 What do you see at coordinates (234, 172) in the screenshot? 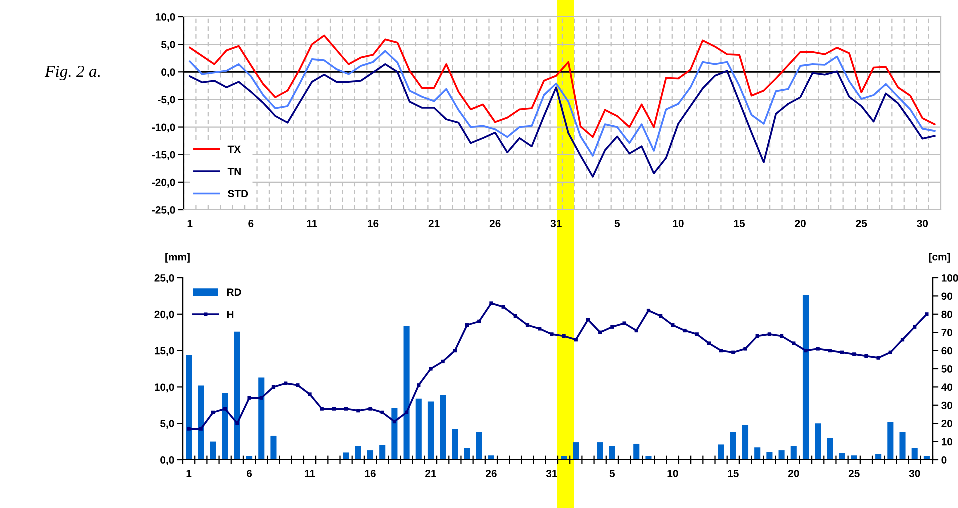
I see `legend-label: TN` at bounding box center [234, 172].